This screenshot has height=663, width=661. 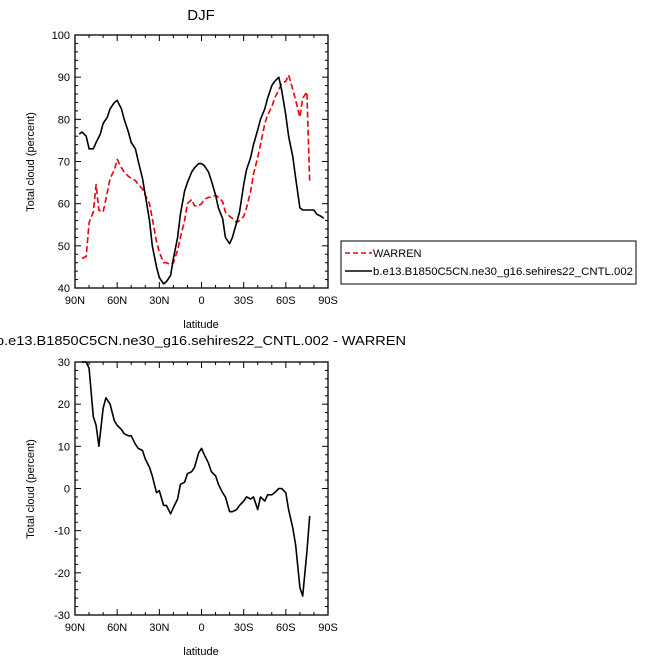 What do you see at coordinates (61, 36) in the screenshot?
I see `y-tick-label: 100` at bounding box center [61, 36].